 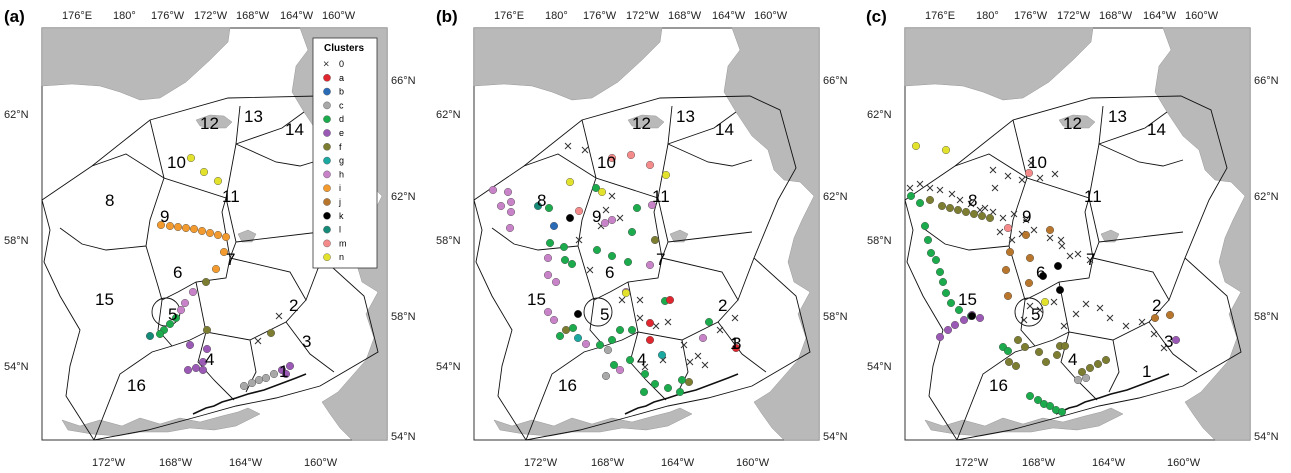 I want to click on top-ticks-a: 176°E 180° 176°W 172°W 168°W 164°W 160°W, so click(x=209, y=16).